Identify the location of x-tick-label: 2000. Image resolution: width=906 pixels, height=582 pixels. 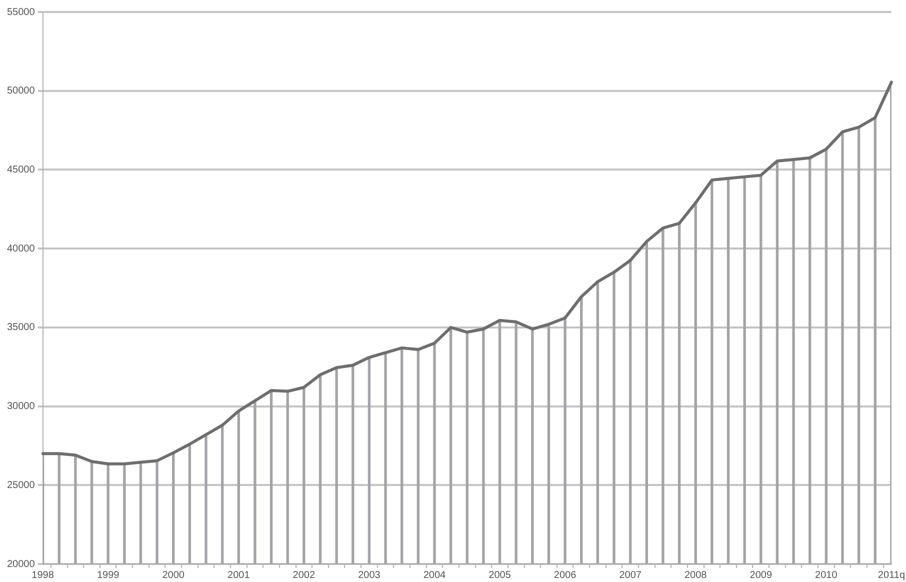
(173, 575).